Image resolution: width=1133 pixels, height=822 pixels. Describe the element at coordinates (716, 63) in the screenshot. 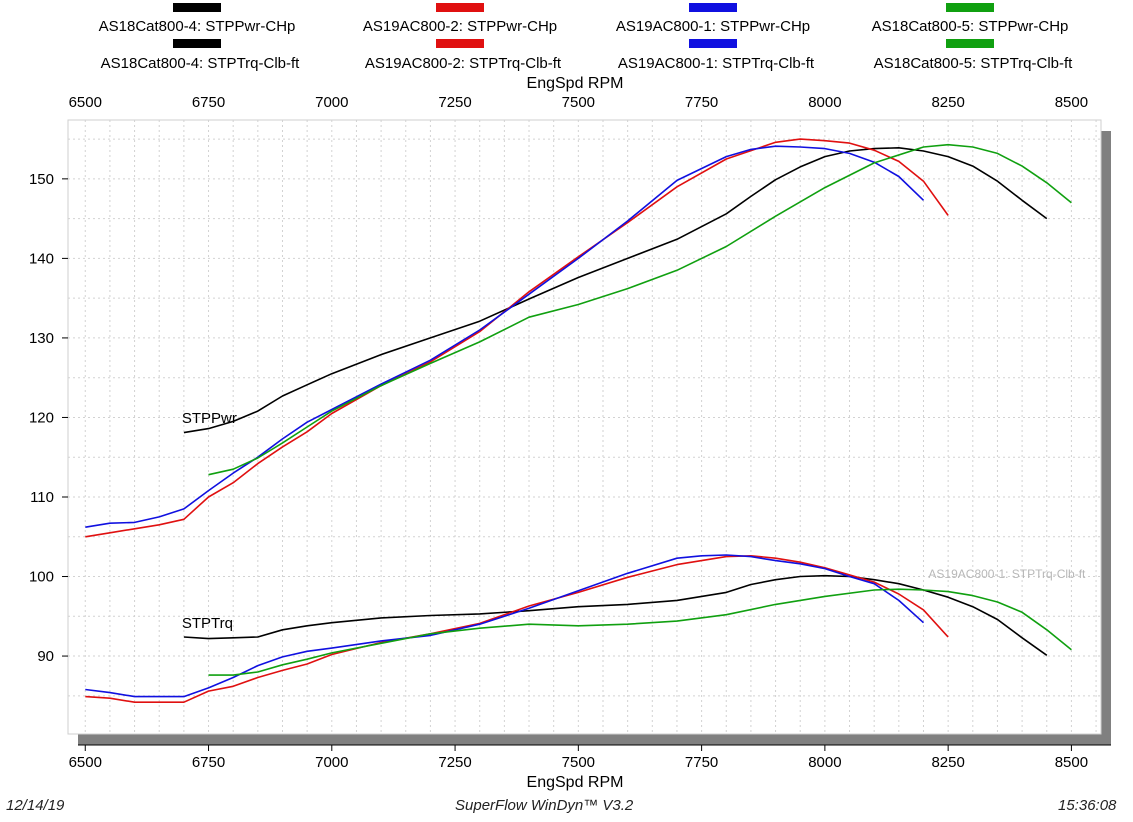

I see `legend-label: AS19AC800-1: STPTrq-Clb-ft` at that location.